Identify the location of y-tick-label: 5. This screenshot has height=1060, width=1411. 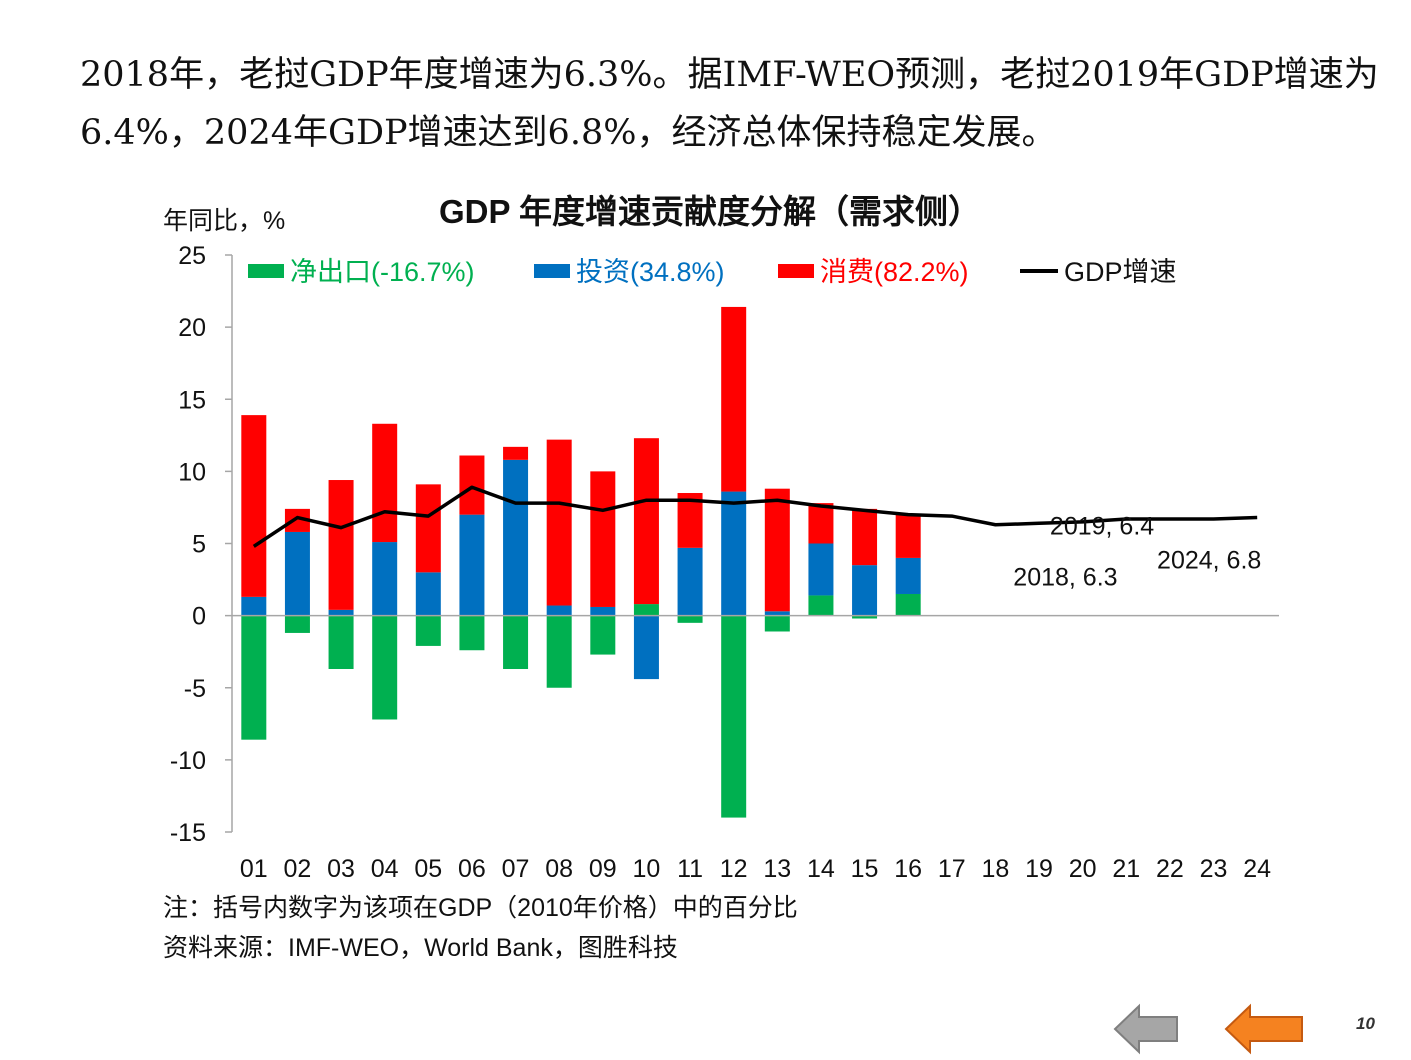
(199, 545).